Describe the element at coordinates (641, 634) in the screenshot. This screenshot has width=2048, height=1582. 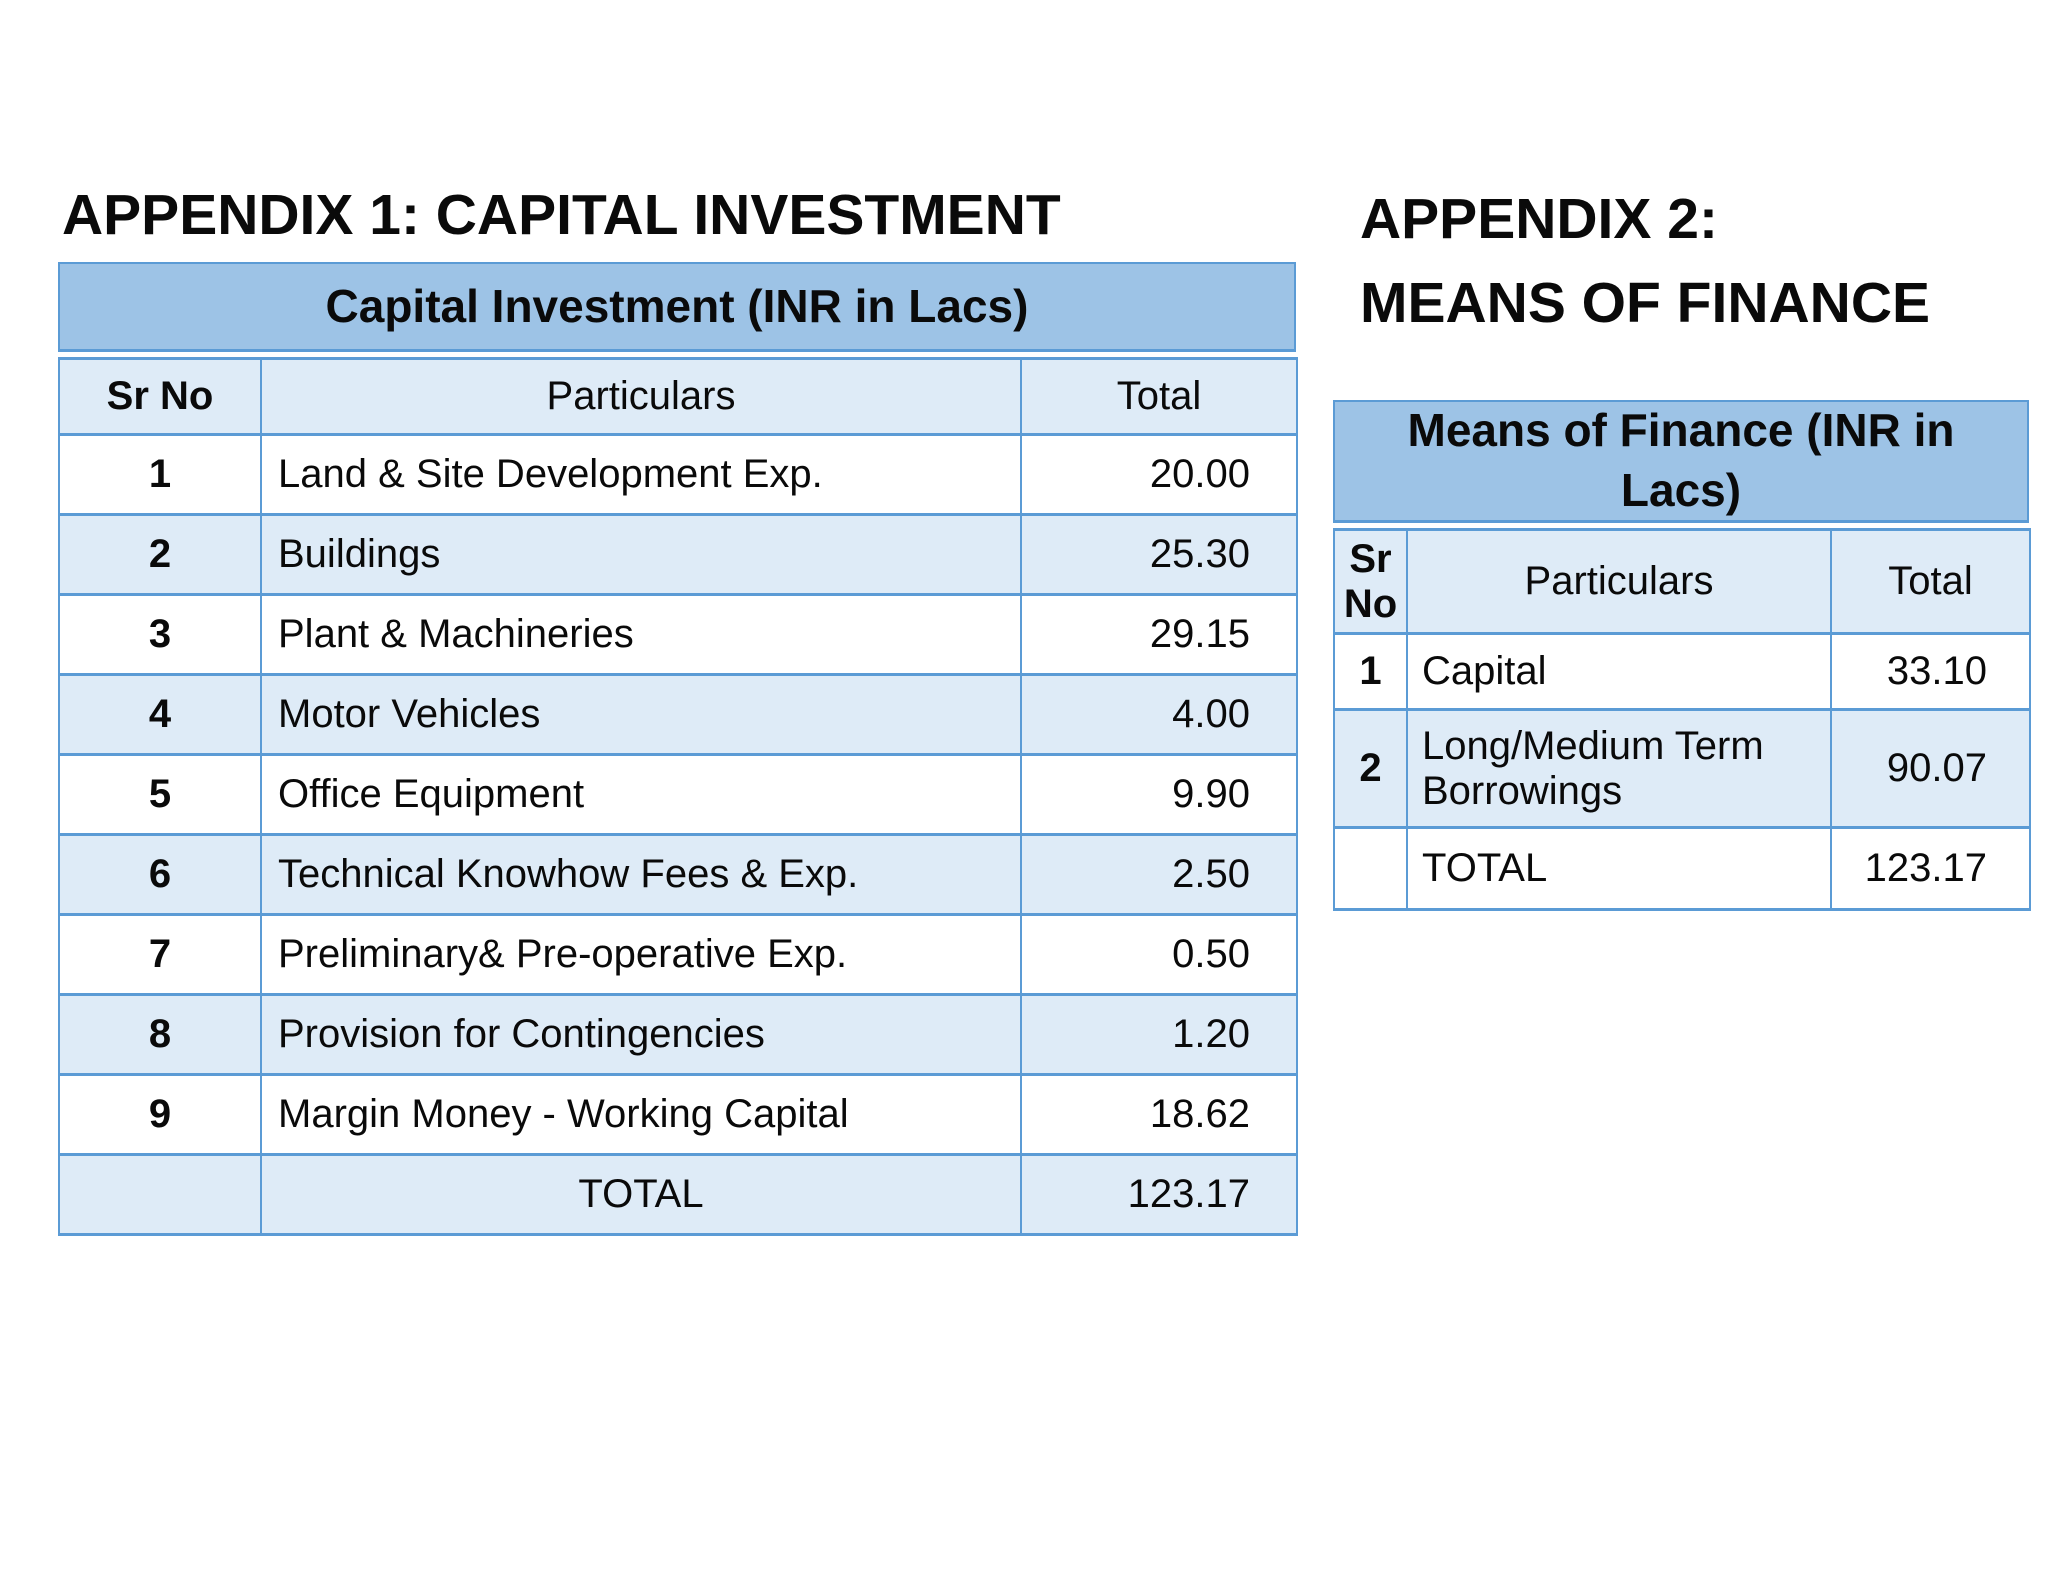
I see `row-particulars: Plant & Machineries` at that location.